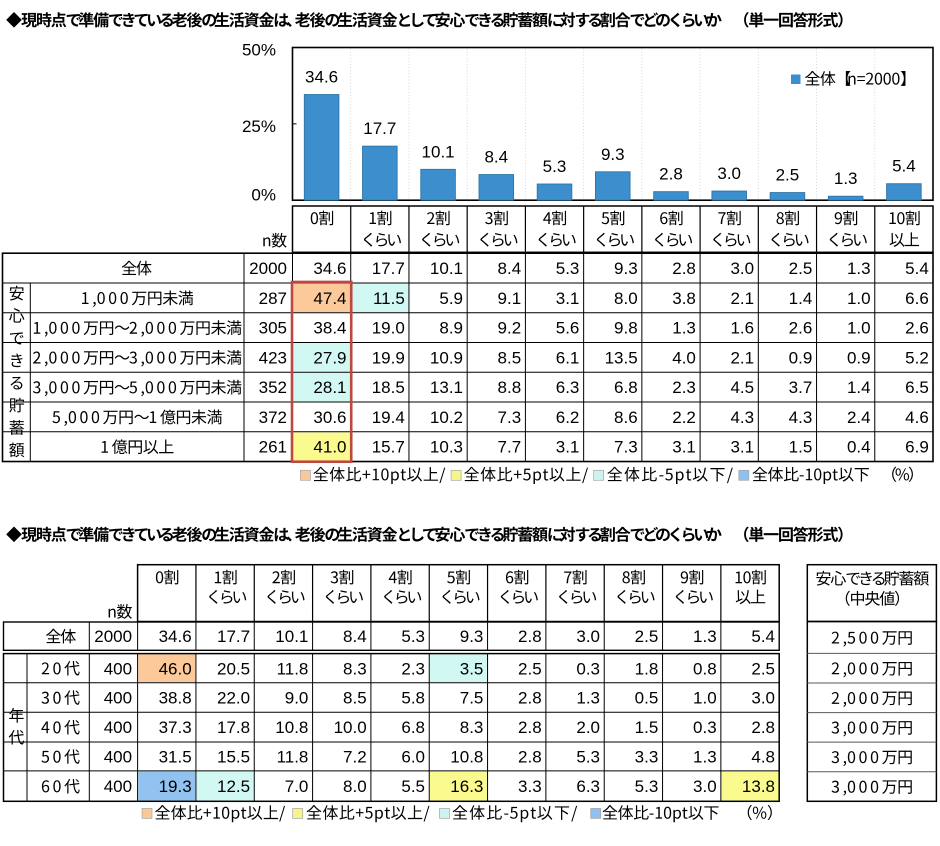 The image size is (940, 846). What do you see at coordinates (917, 358) in the screenshot?
I see `svg-text: 5.2` at bounding box center [917, 358].